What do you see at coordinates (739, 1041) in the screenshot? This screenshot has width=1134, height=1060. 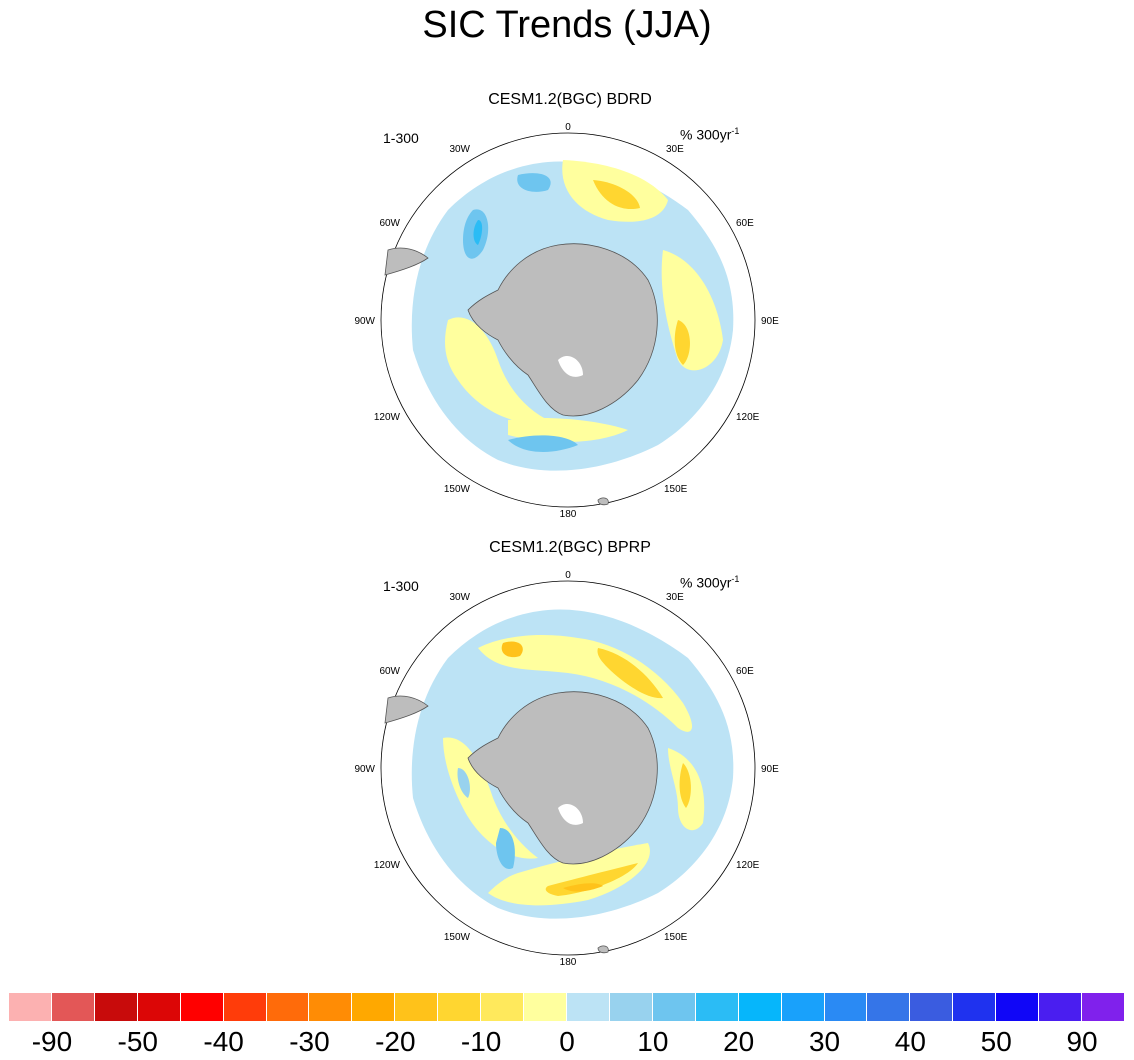 I see `colorbar-label: 20` at bounding box center [739, 1041].